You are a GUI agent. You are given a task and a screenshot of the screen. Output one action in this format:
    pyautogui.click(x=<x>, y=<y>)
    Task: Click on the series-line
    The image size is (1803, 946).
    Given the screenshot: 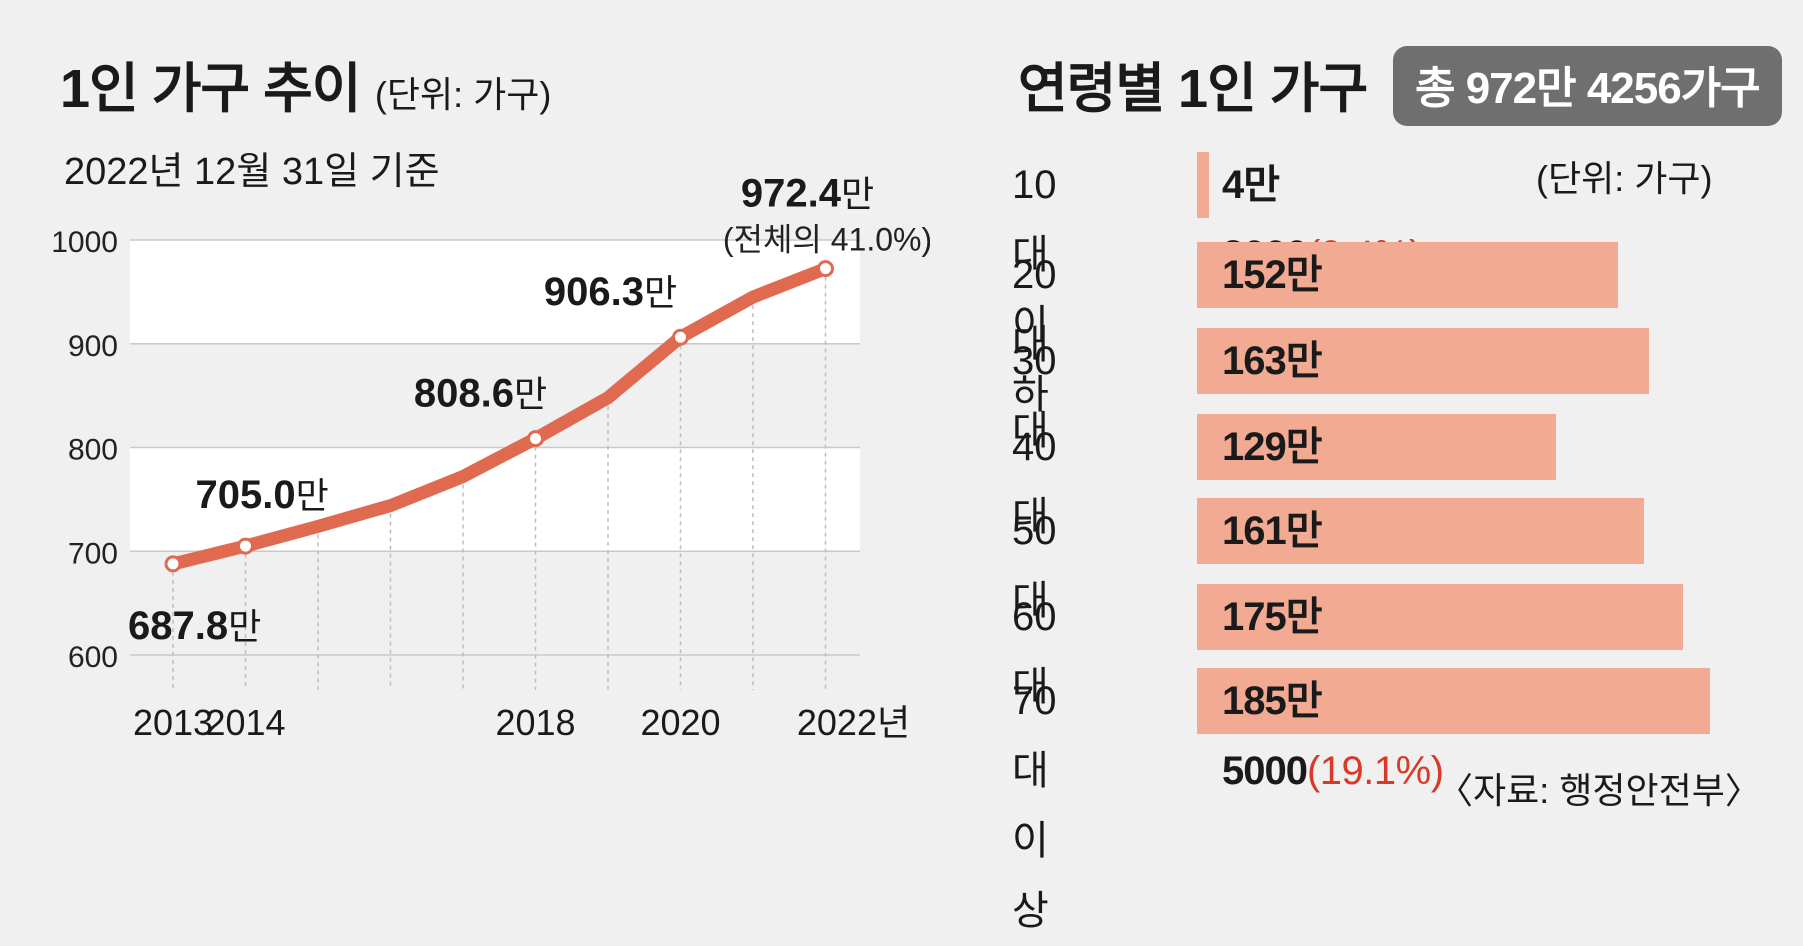 What is the action you would take?
    pyautogui.click(x=499, y=416)
    